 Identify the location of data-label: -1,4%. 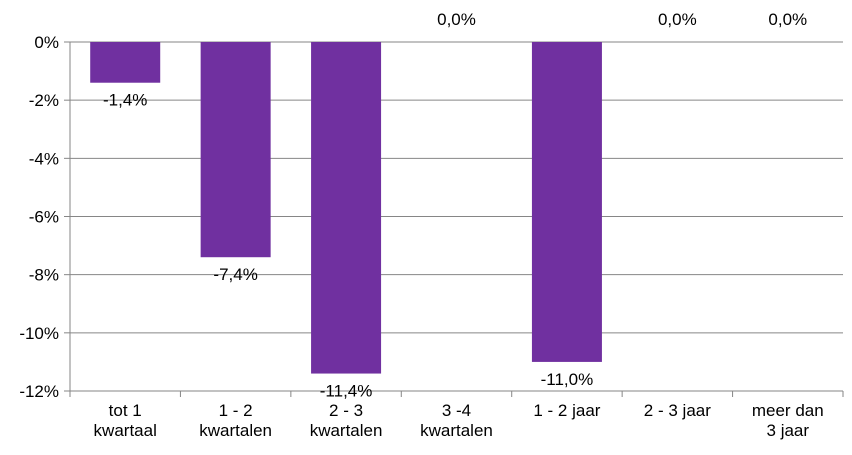
(125, 100).